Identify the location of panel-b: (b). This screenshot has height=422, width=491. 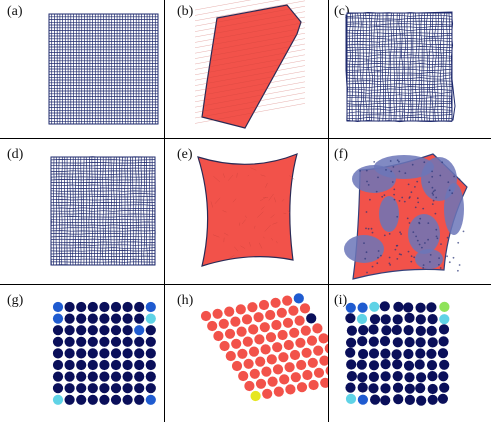
(246, 69).